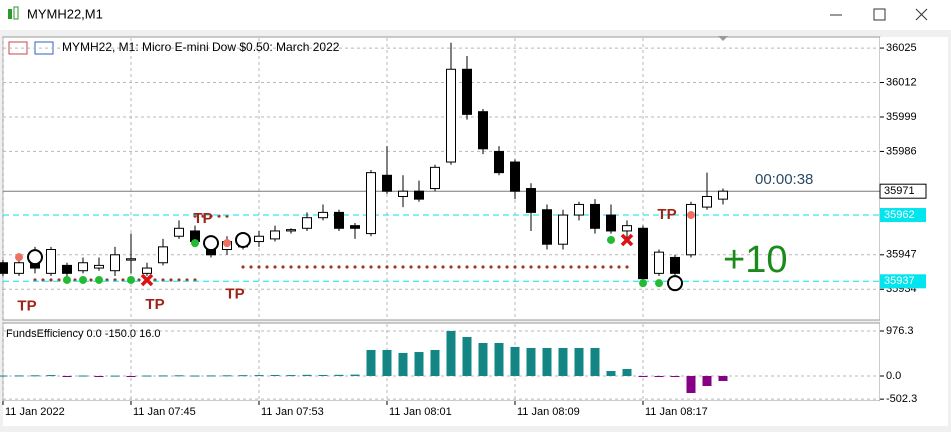  I want to click on y-tick-label: 36012, so click(901, 82).